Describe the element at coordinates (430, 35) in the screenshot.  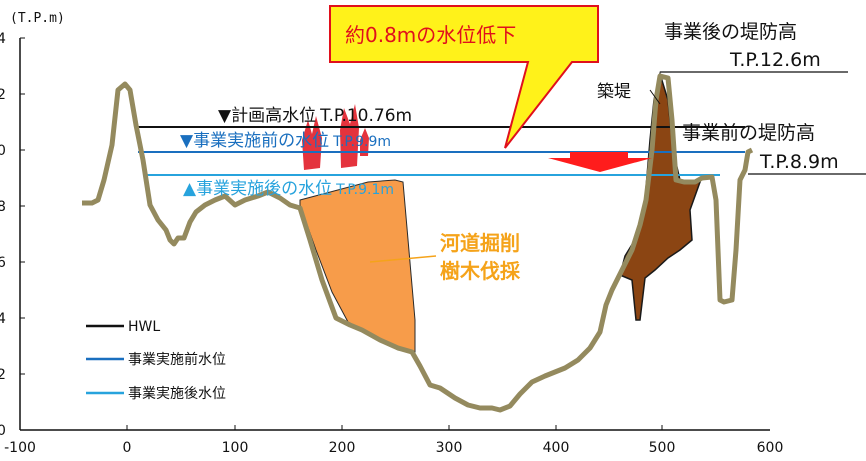
I see `callout-text: 約0.8mの水位低下` at that location.